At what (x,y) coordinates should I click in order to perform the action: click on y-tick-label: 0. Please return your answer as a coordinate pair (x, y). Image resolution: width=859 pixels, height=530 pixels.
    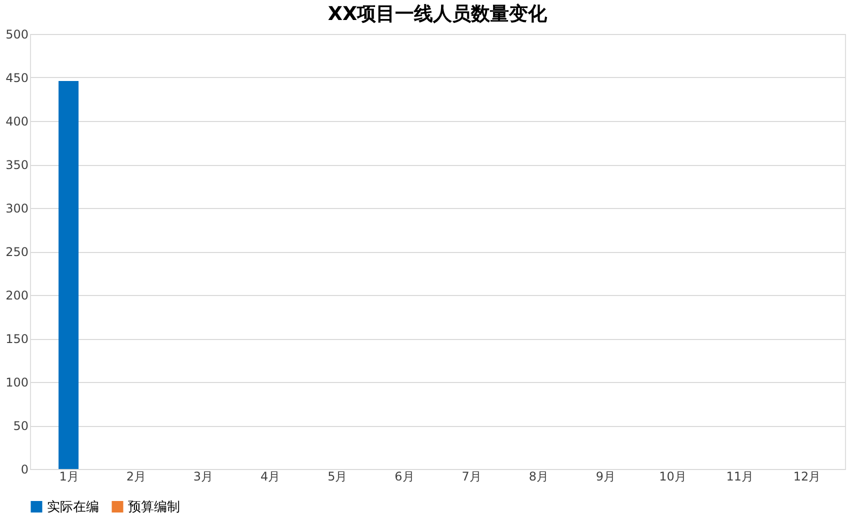
    Looking at the image, I should click on (24, 469).